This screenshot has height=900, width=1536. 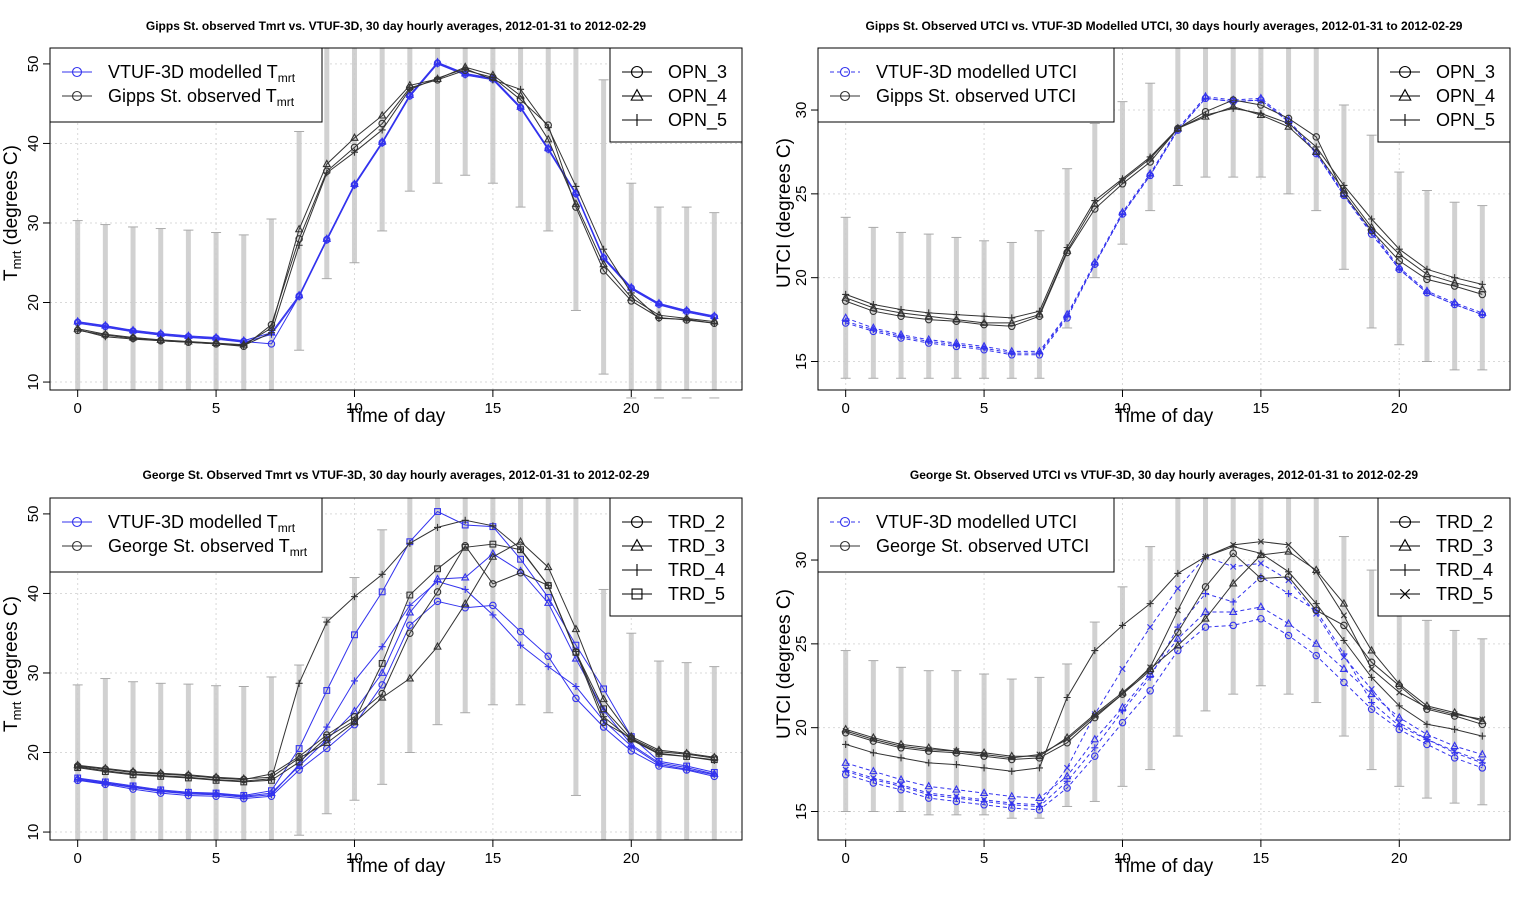 I want to click on x-tick-label: 0, so click(x=78, y=408).